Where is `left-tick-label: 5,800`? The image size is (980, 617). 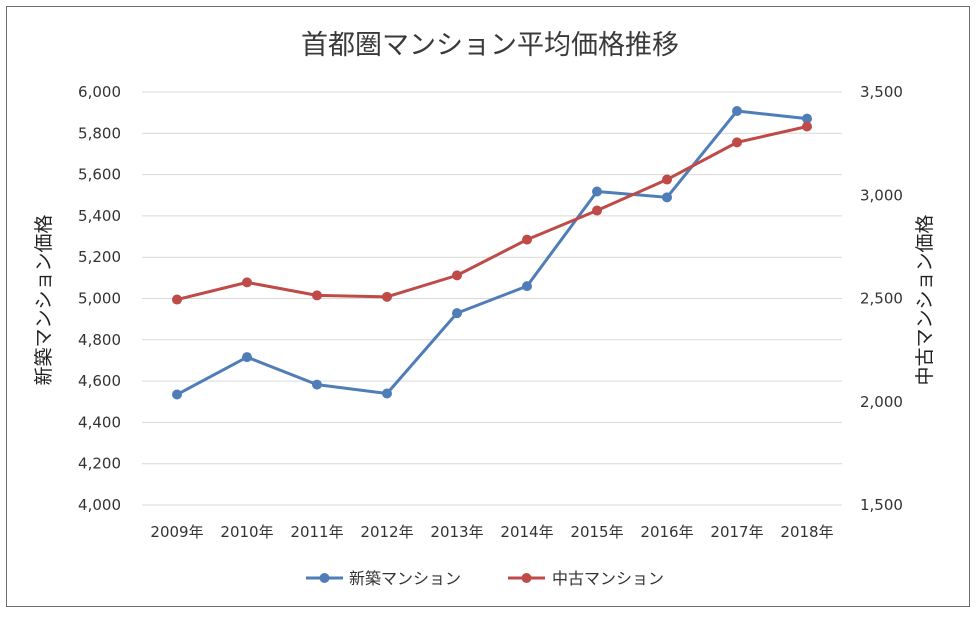
left-tick-label: 5,800 is located at coordinates (99, 133).